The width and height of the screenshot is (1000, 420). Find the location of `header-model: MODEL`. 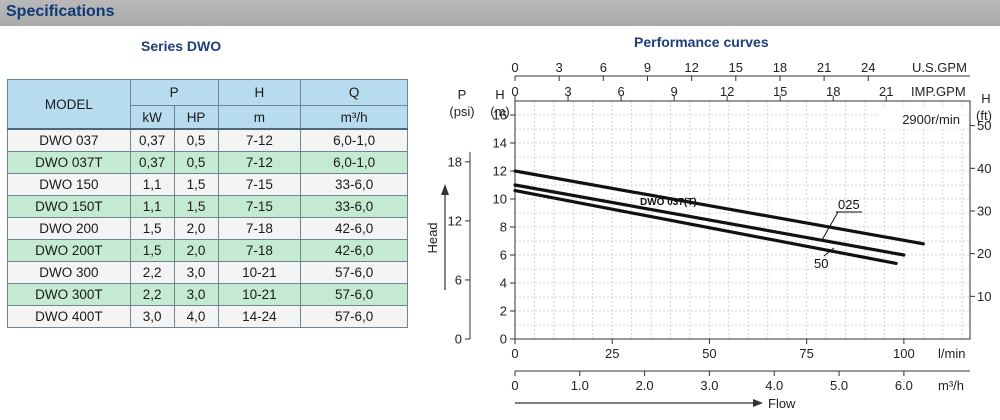

header-model: MODEL is located at coordinates (69, 104).